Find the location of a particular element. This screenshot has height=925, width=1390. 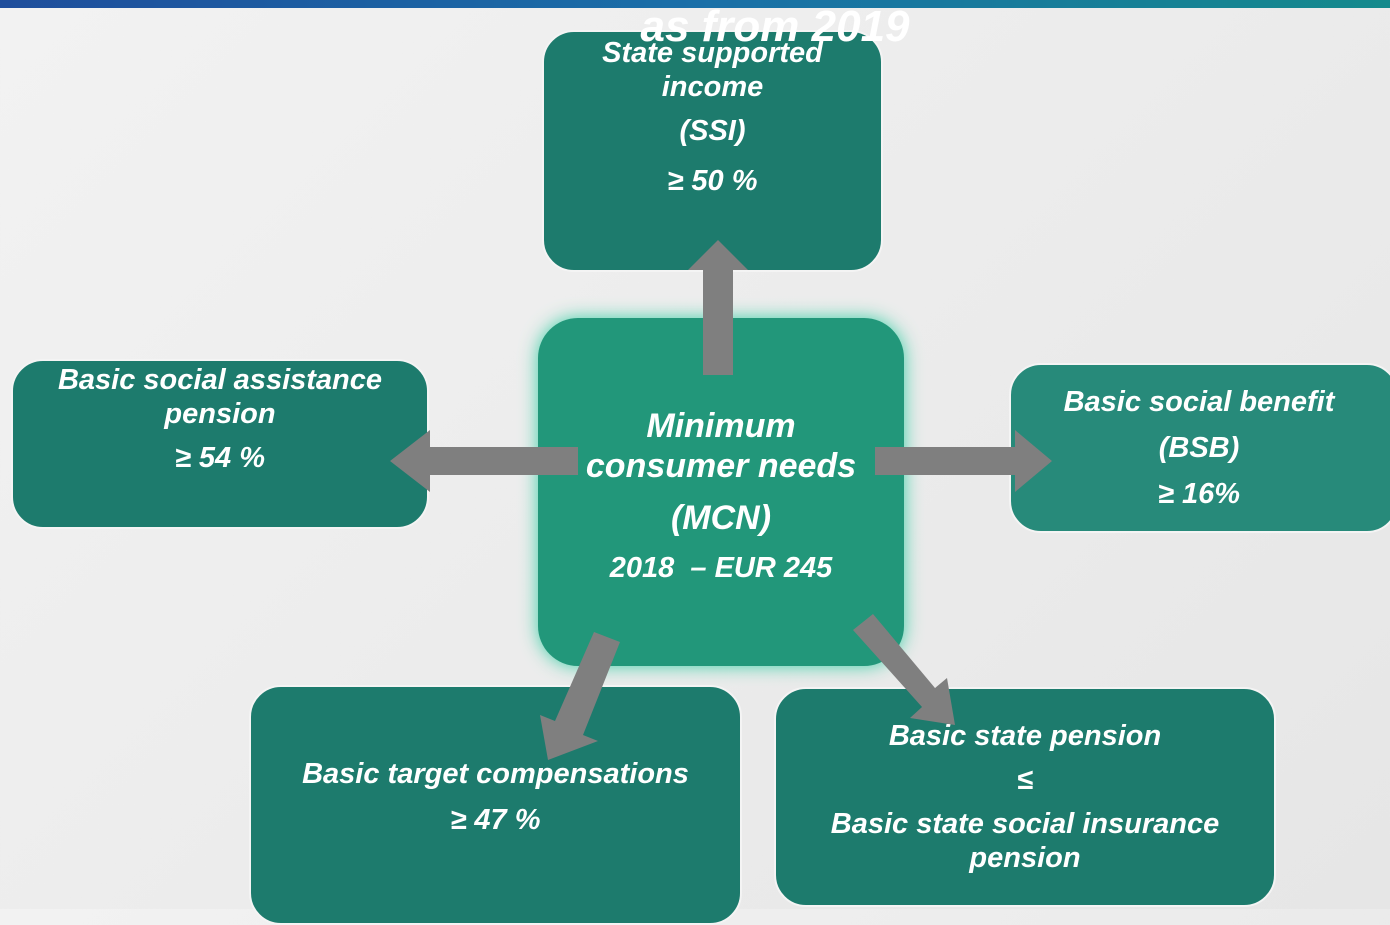

node-text: ≥ 16% is located at coordinates (1198, 494).